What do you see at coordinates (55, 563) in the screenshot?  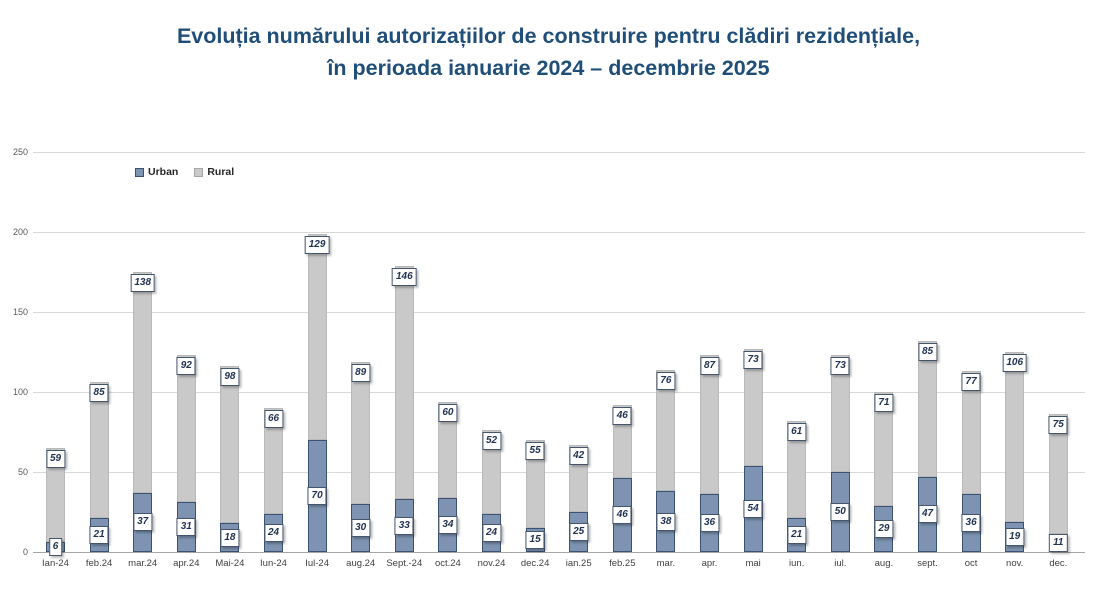 I see `x-axis-category-label: Ian-24` at bounding box center [55, 563].